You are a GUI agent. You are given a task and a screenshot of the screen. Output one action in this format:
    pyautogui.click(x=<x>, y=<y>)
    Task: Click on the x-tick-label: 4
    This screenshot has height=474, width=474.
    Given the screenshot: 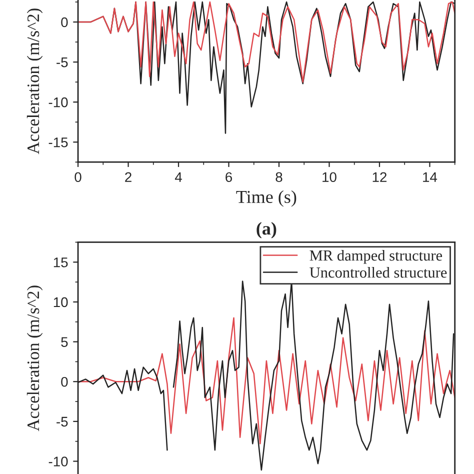 What is the action you would take?
    pyautogui.click(x=178, y=177)
    